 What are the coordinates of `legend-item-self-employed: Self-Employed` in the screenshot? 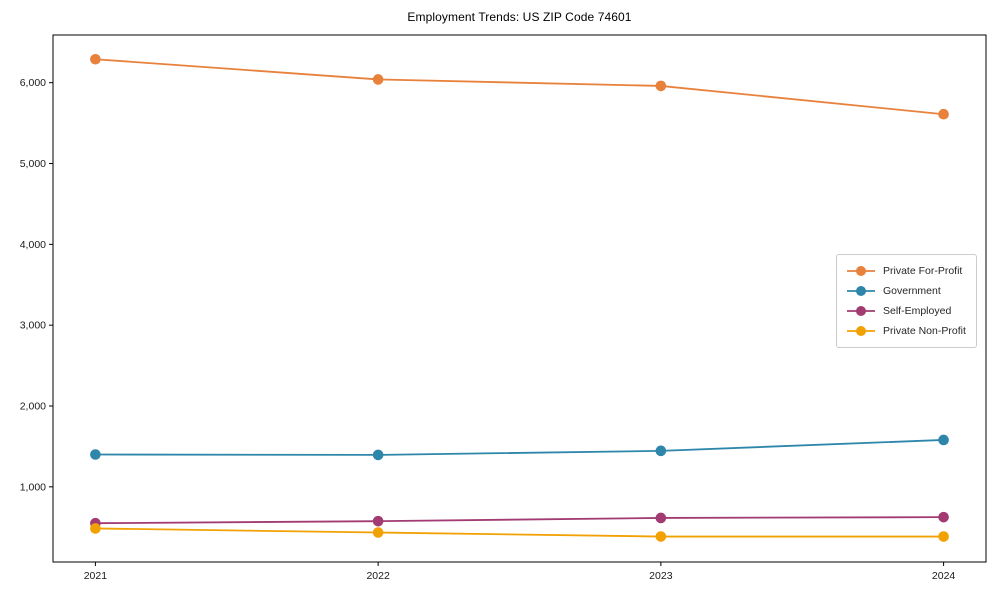 It's located at (906, 311).